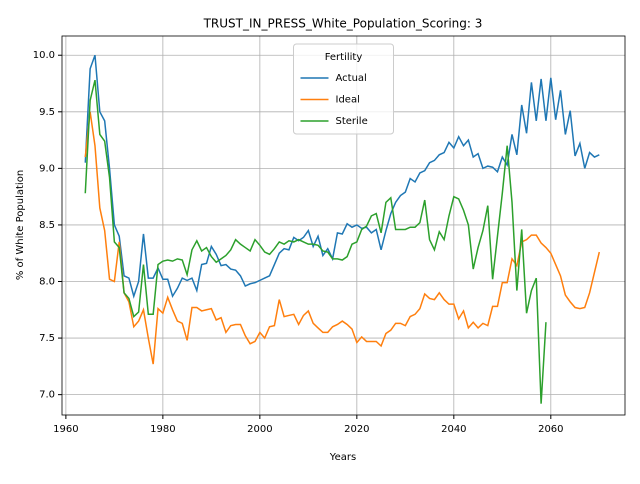 This screenshot has width=640, height=484. Describe the element at coordinates (20, 225) in the screenshot. I see `y-axis-label: % of White Population` at that location.